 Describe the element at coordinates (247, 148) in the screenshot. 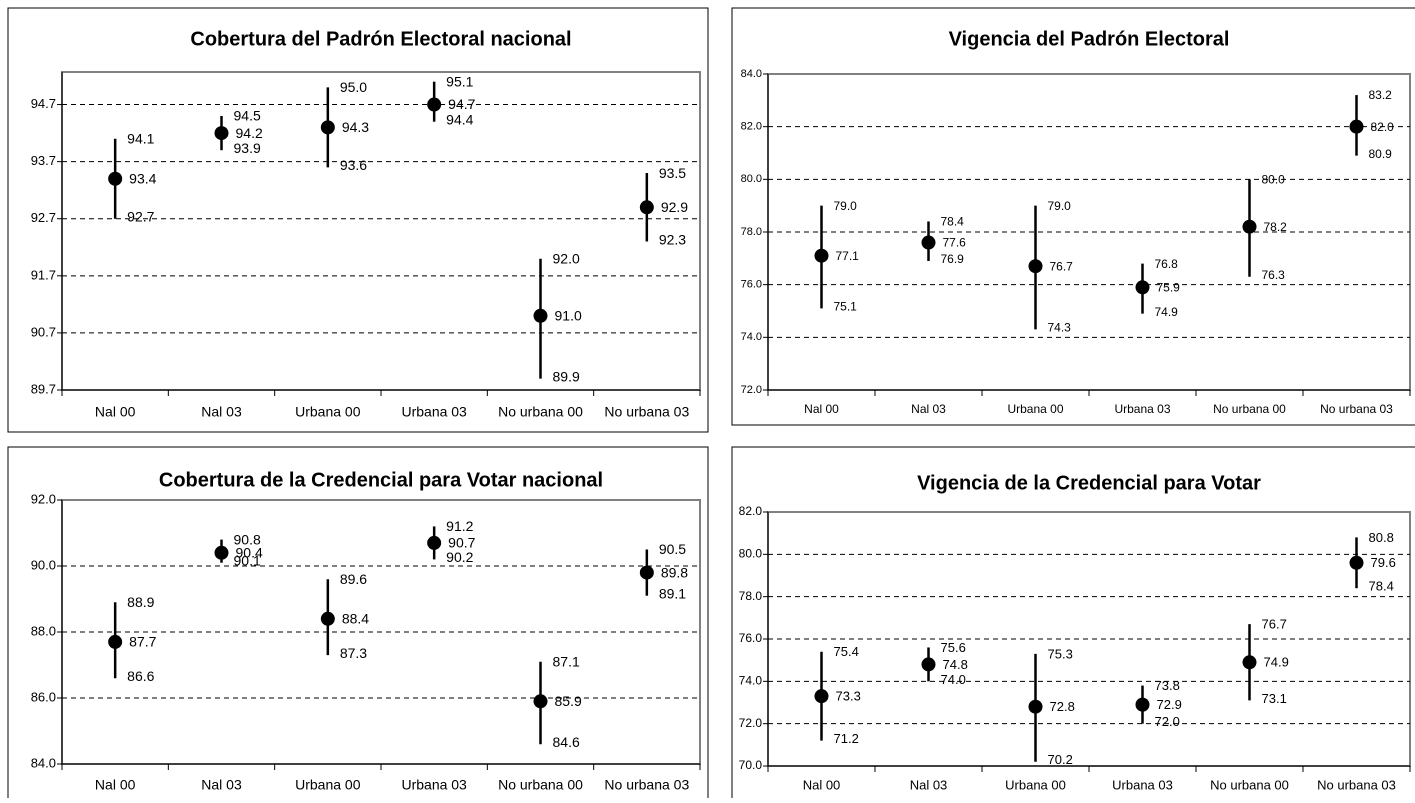

I see `low-label: 93.9` at that location.